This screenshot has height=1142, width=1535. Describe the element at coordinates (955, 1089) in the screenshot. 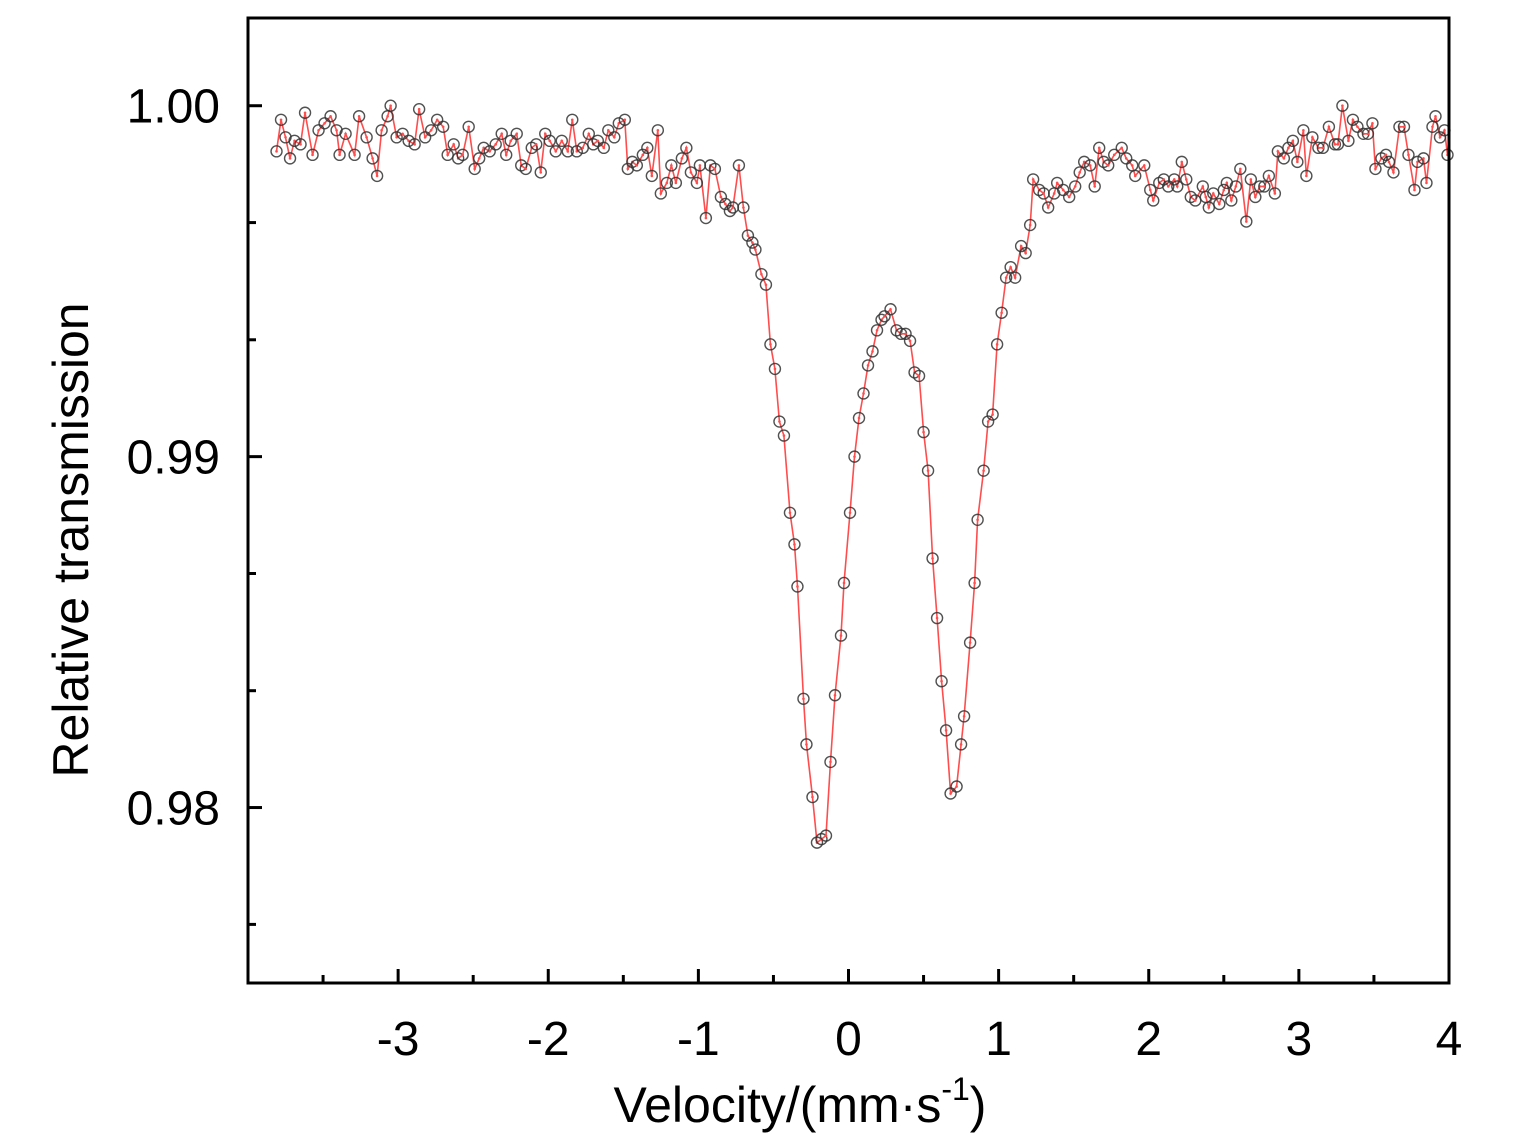

I see `x-axis-title-superscript: -1` at that location.